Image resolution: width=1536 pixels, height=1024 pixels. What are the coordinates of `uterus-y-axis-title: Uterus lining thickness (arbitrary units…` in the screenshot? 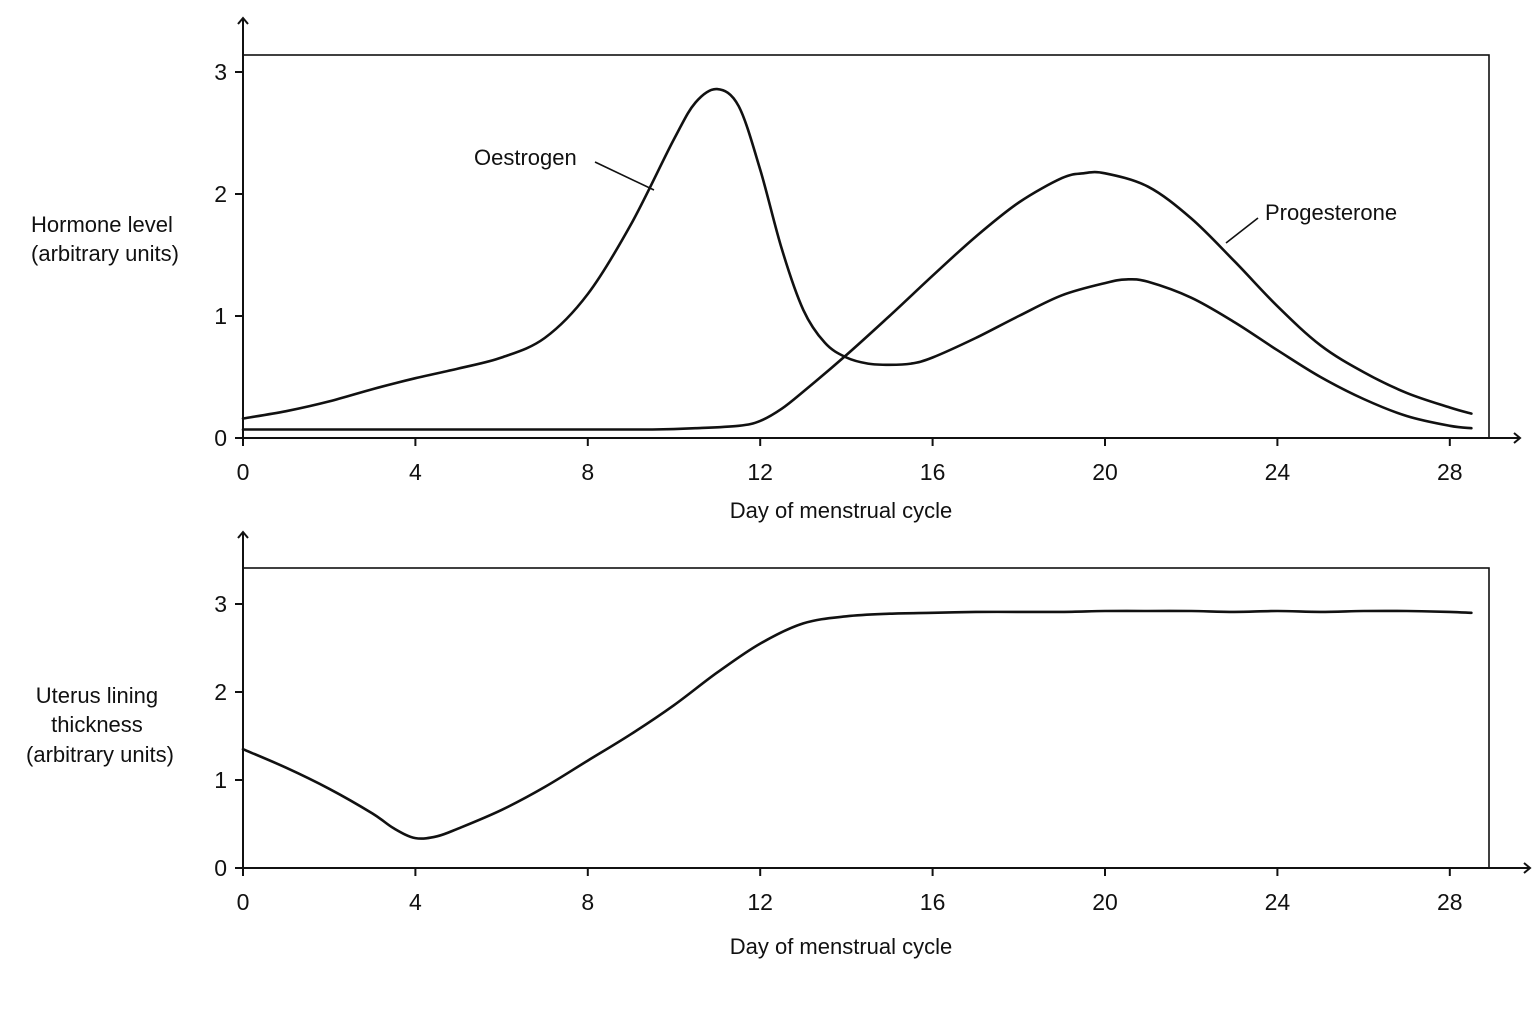 It's located at (100, 725).